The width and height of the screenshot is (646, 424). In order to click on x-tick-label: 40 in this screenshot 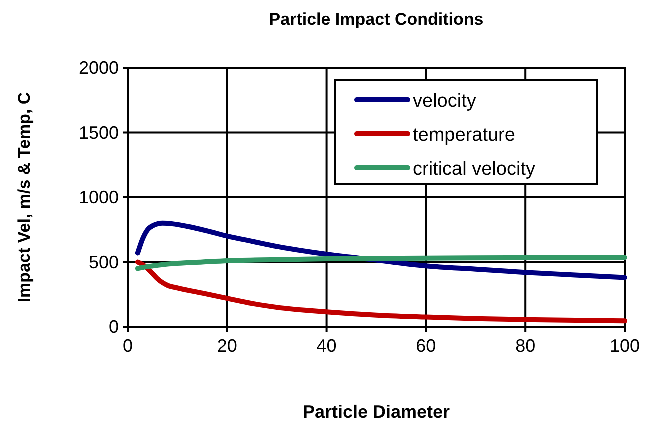, I will do `click(326, 346)`.